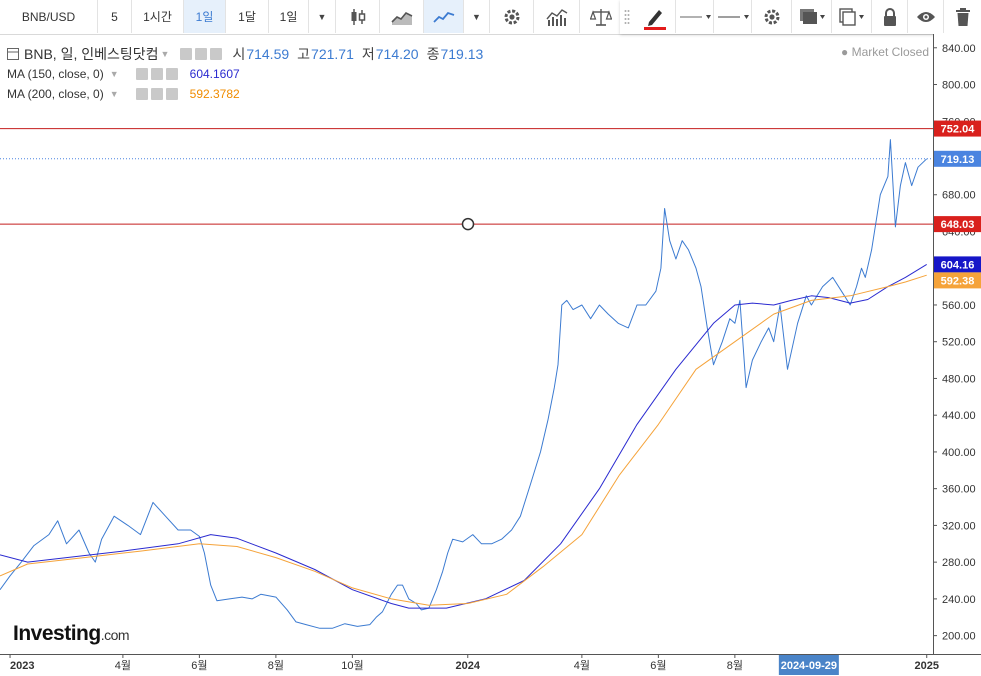 This screenshot has width=981, height=676. I want to click on line-width-icon, so click(733, 16).